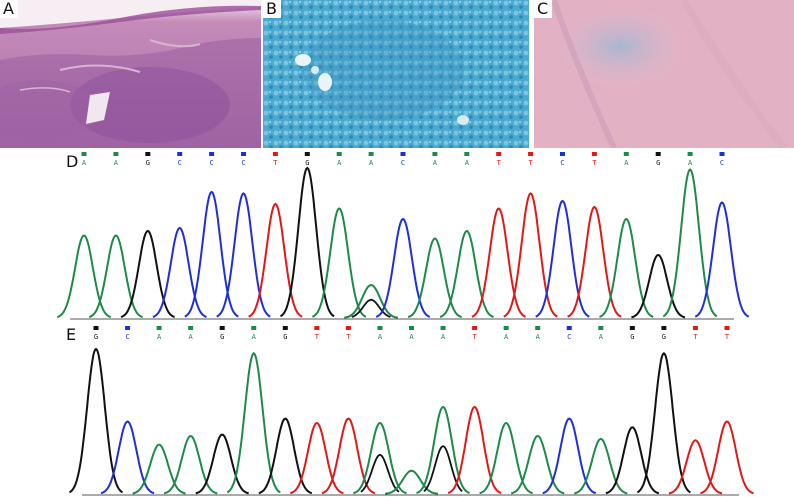 The height and width of the screenshot is (497, 794). Describe the element at coordinates (664, 74) in the screenshot. I see `histology-panel-c: C` at that location.